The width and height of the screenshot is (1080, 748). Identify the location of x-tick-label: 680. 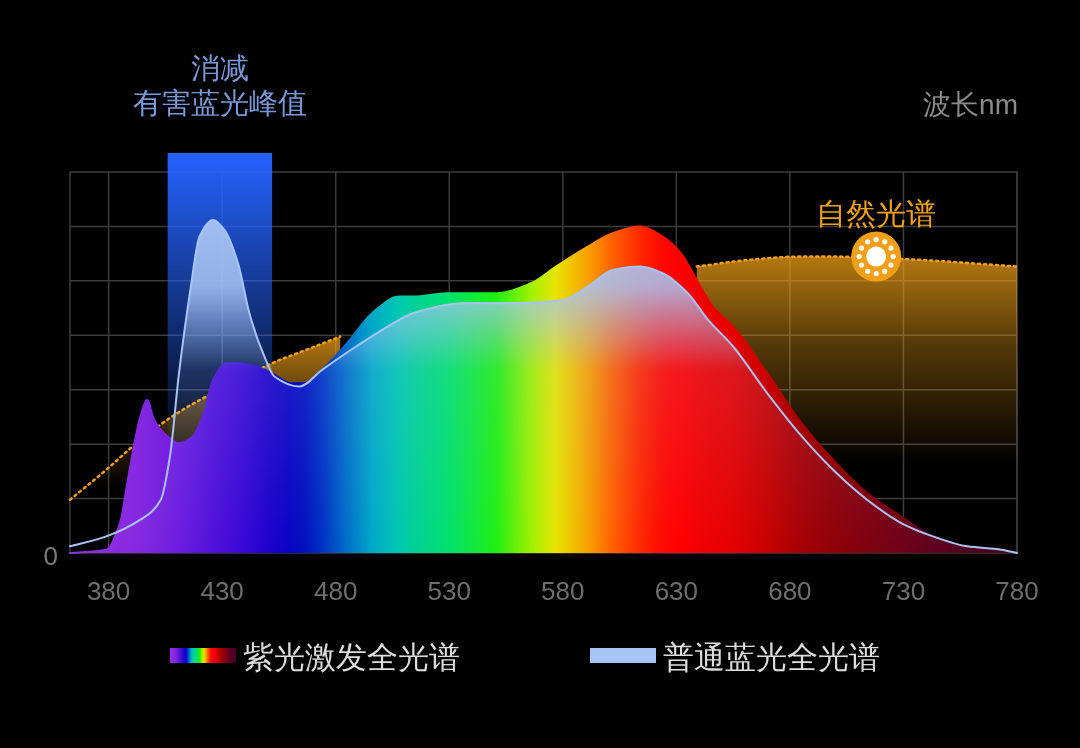
(790, 591).